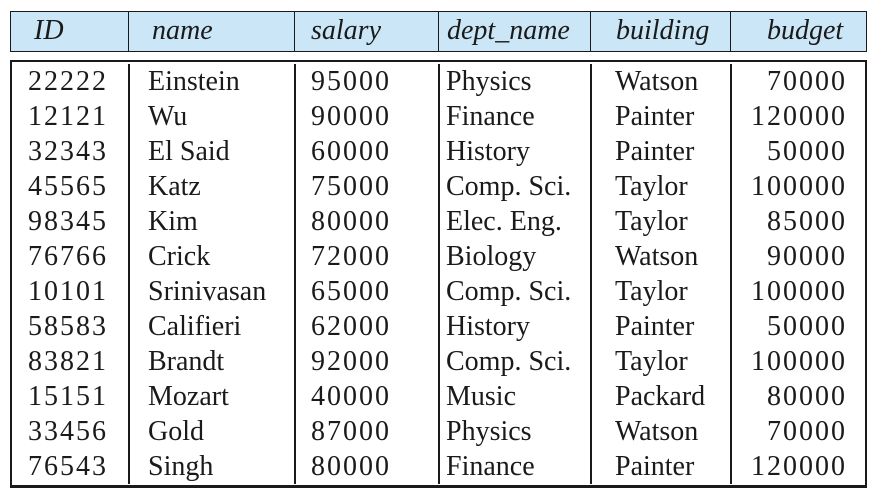 Image resolution: width=881 pixels, height=501 pixels. I want to click on cell-salary: 62000, so click(368, 326).